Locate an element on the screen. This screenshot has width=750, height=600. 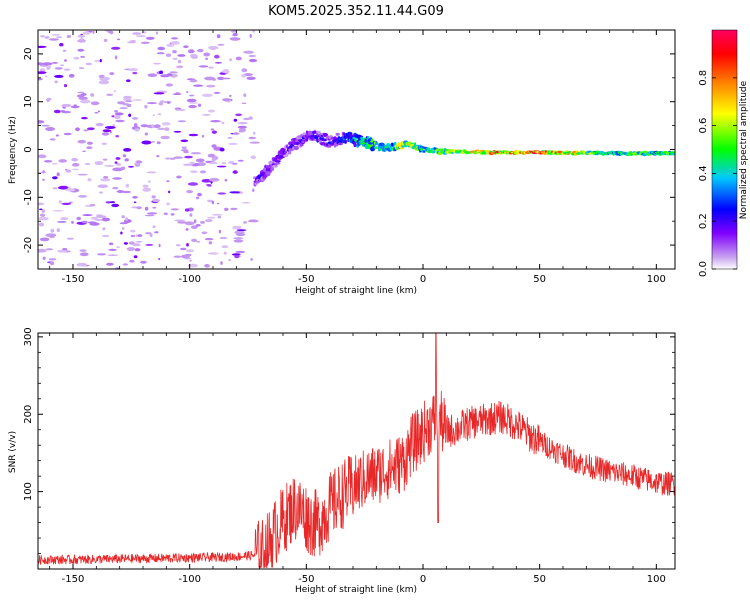
spectrogram-x-label: Height of straight line (km) is located at coordinates (356, 291).